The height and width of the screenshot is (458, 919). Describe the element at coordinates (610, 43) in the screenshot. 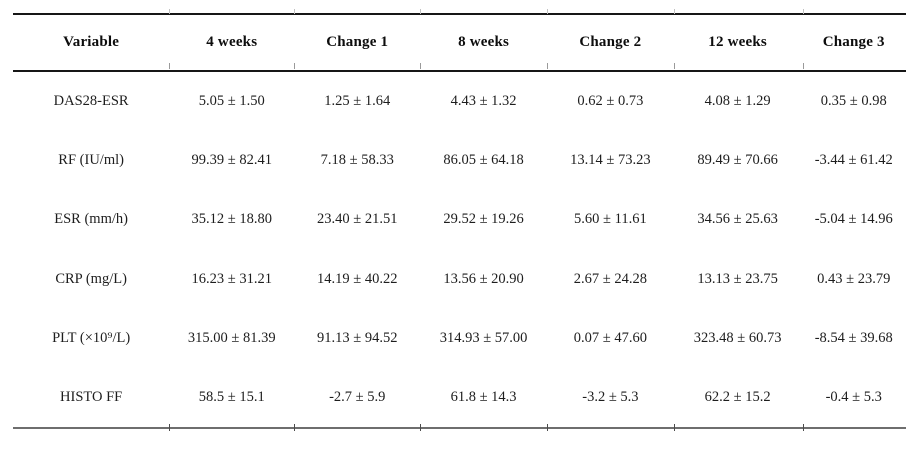

I see `column-header-change-2: Change 2` at that location.